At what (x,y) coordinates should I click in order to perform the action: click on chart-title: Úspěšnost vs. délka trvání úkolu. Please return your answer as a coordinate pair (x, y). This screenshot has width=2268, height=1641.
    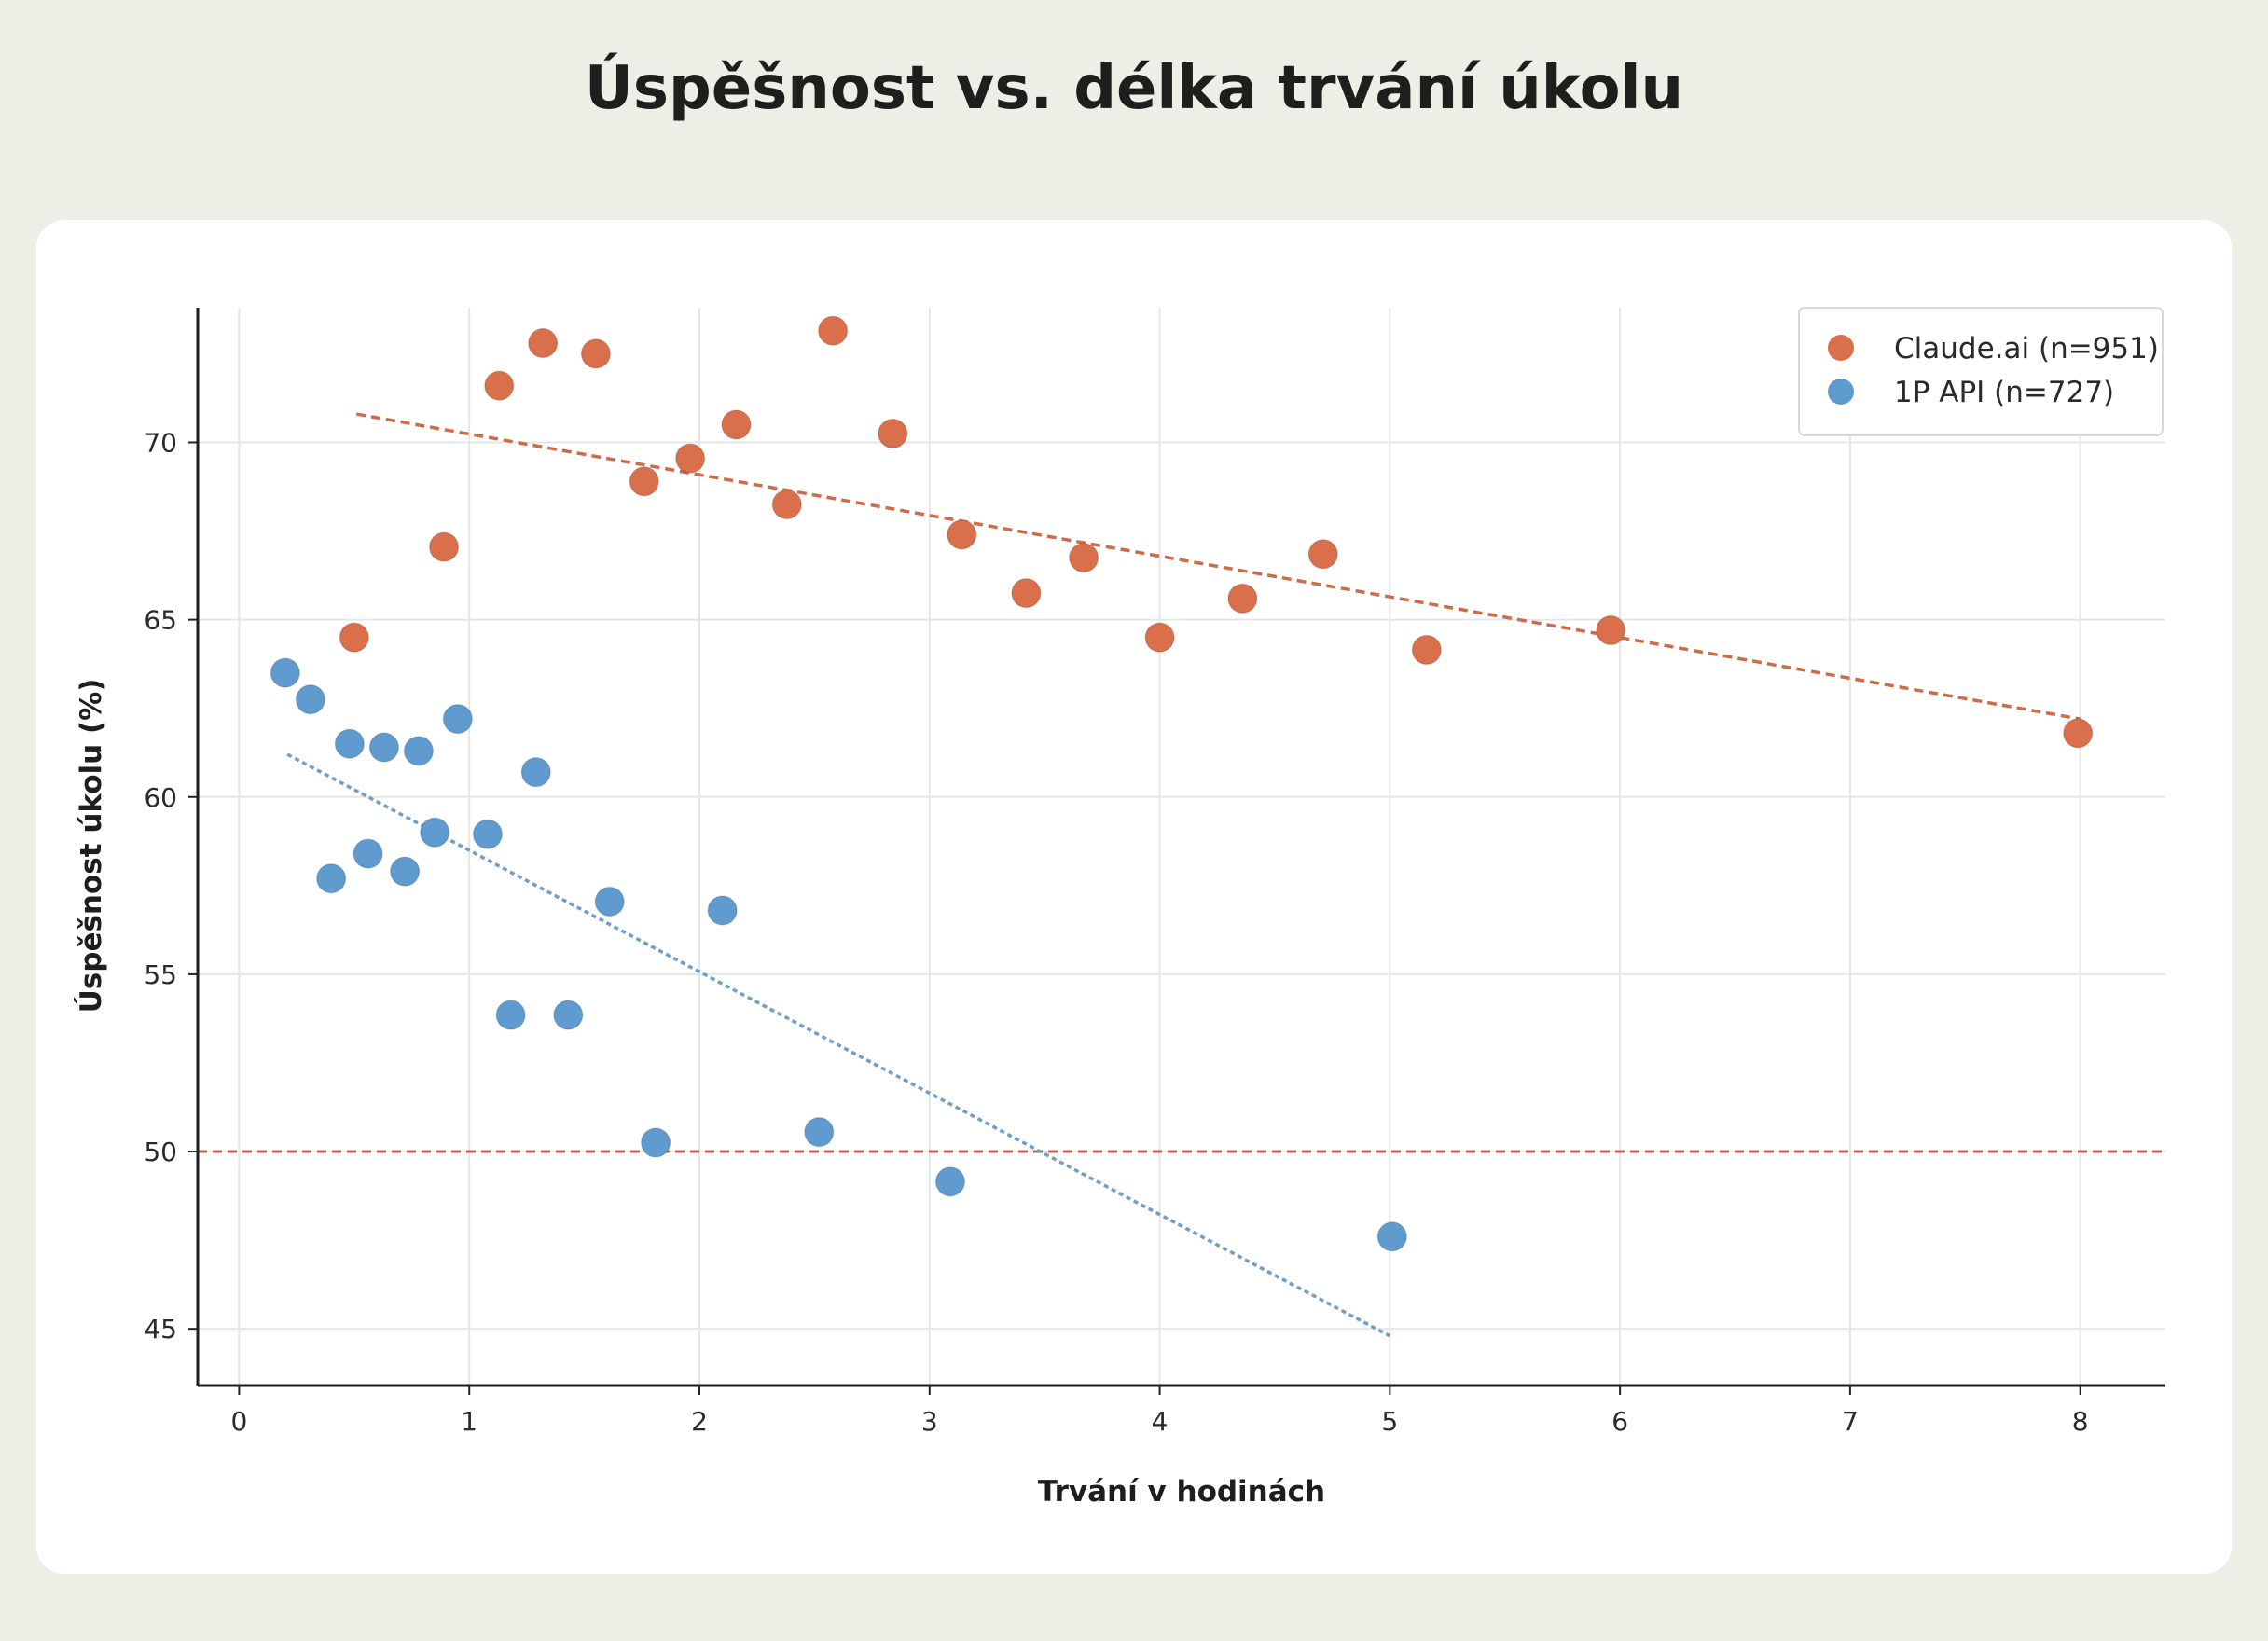
    Looking at the image, I should click on (1134, 88).